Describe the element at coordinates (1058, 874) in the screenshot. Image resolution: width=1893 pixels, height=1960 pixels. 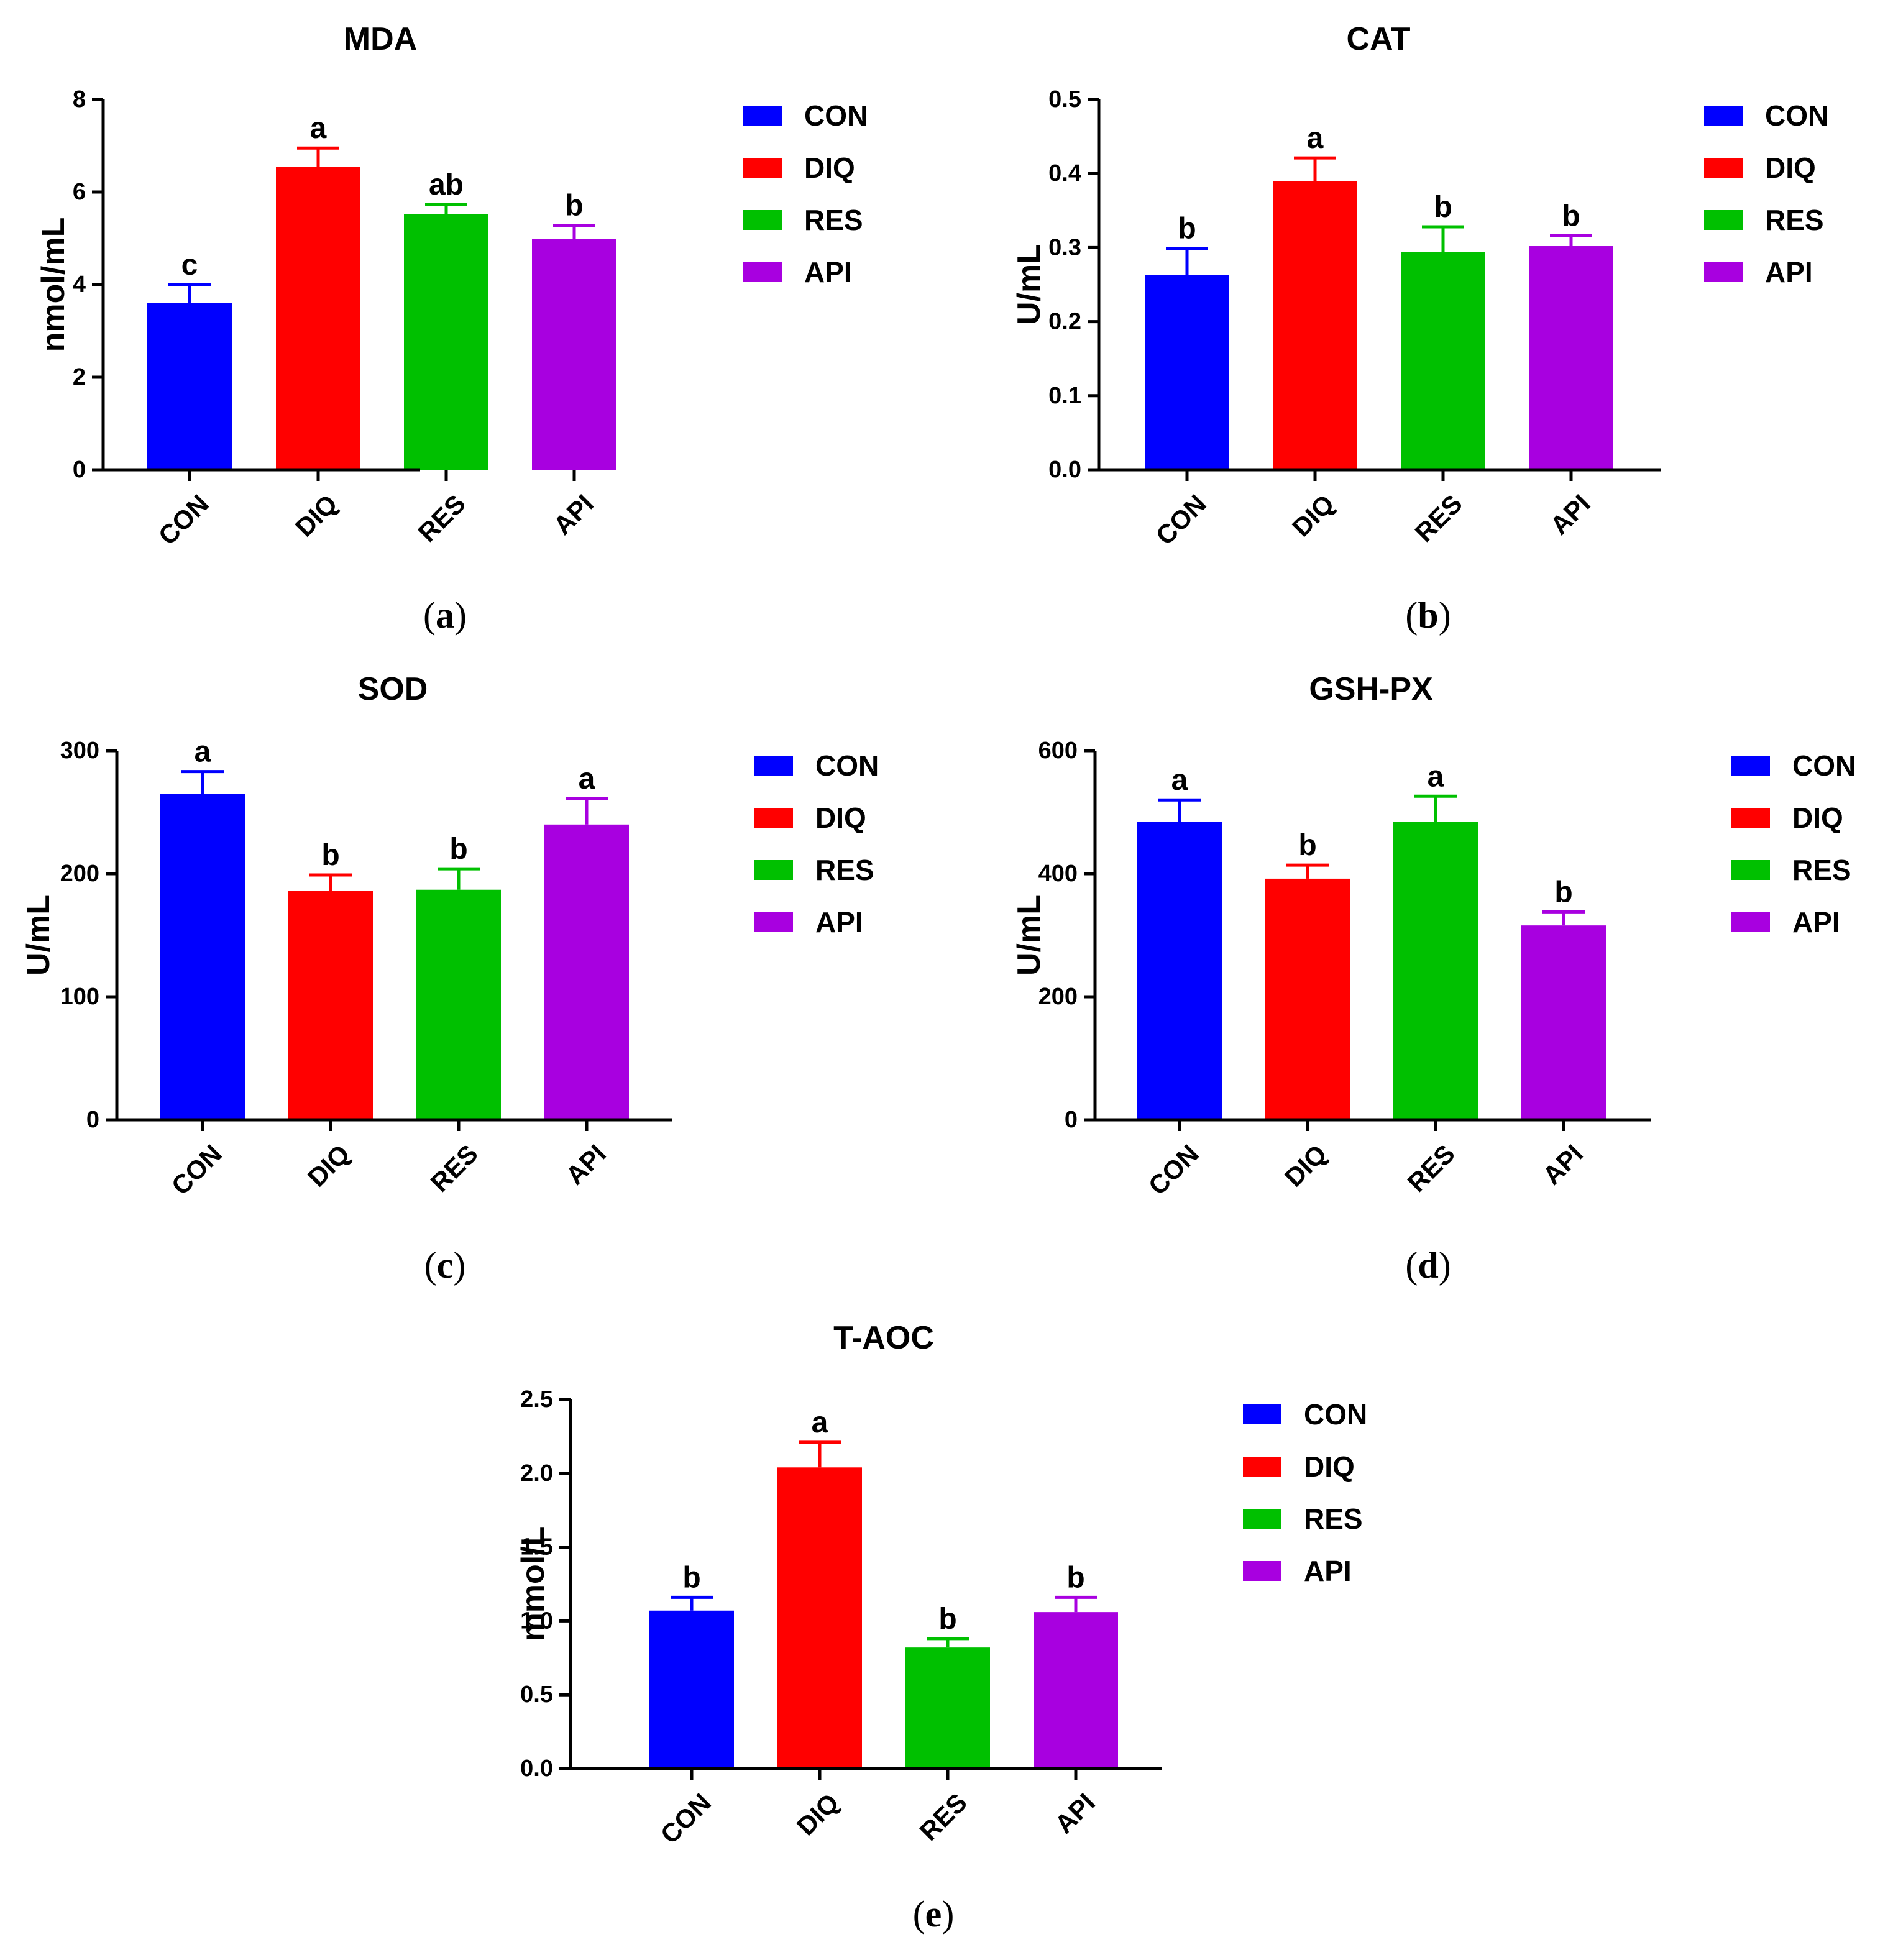
I see `y-tick-label: 400` at that location.